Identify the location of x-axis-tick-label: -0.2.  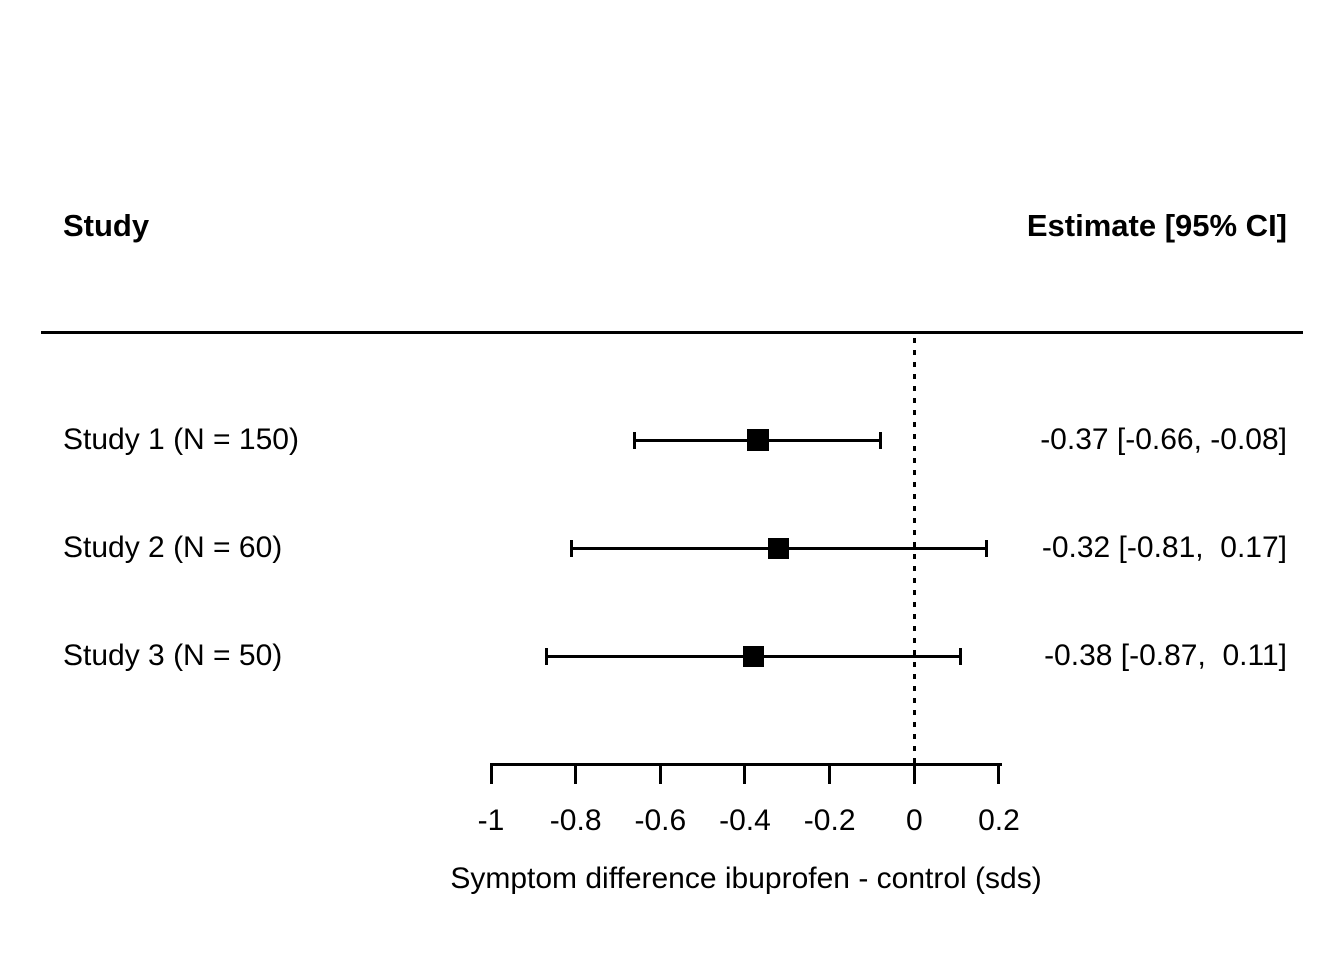
(829, 820).